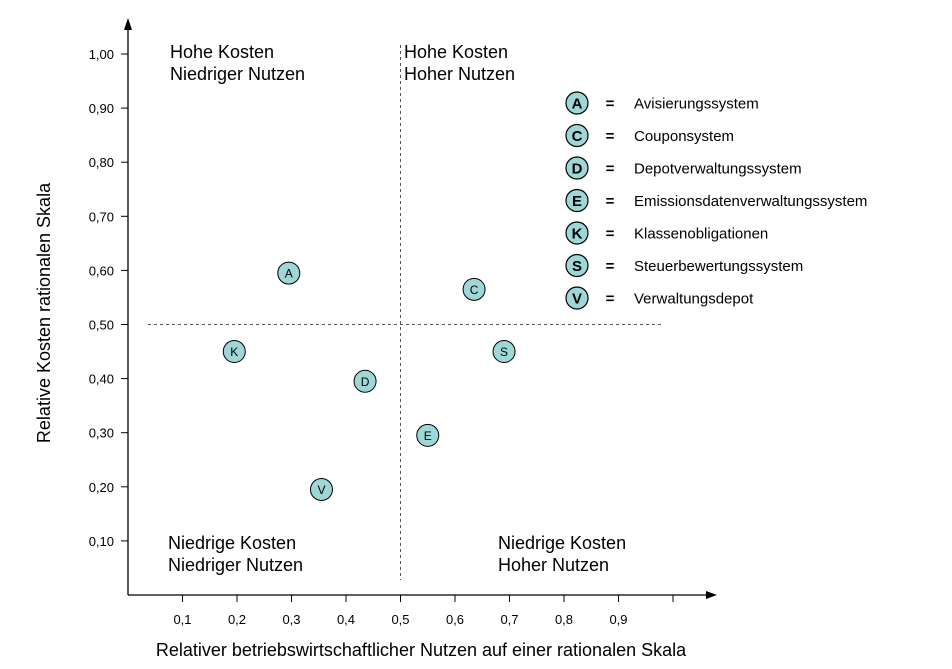 The height and width of the screenshot is (669, 952). What do you see at coordinates (618, 619) in the screenshot?
I see `x-tick-label: 0,9` at bounding box center [618, 619].